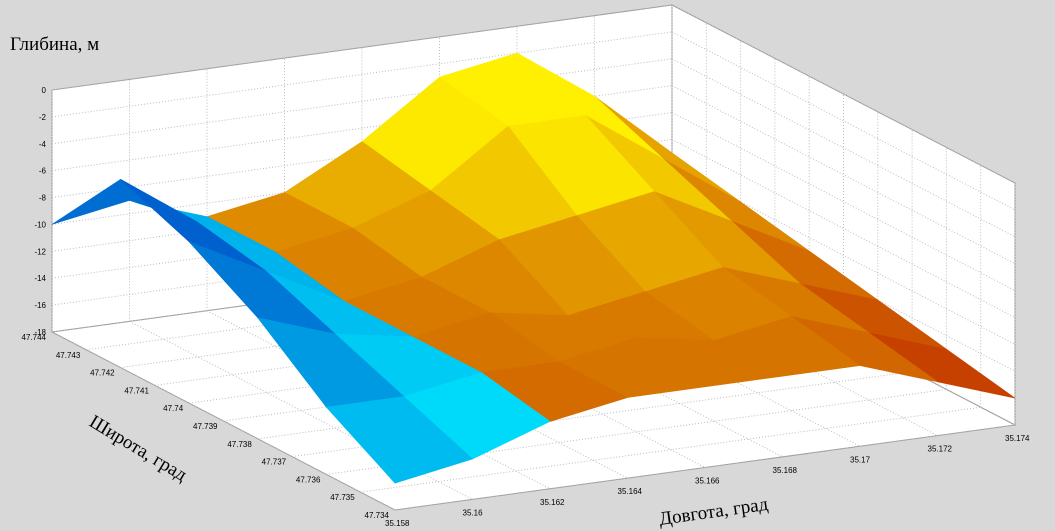 This screenshot has width=1055, height=531. Describe the element at coordinates (714, 512) in the screenshot. I see `x-axis-title: Довгота, град` at that location.